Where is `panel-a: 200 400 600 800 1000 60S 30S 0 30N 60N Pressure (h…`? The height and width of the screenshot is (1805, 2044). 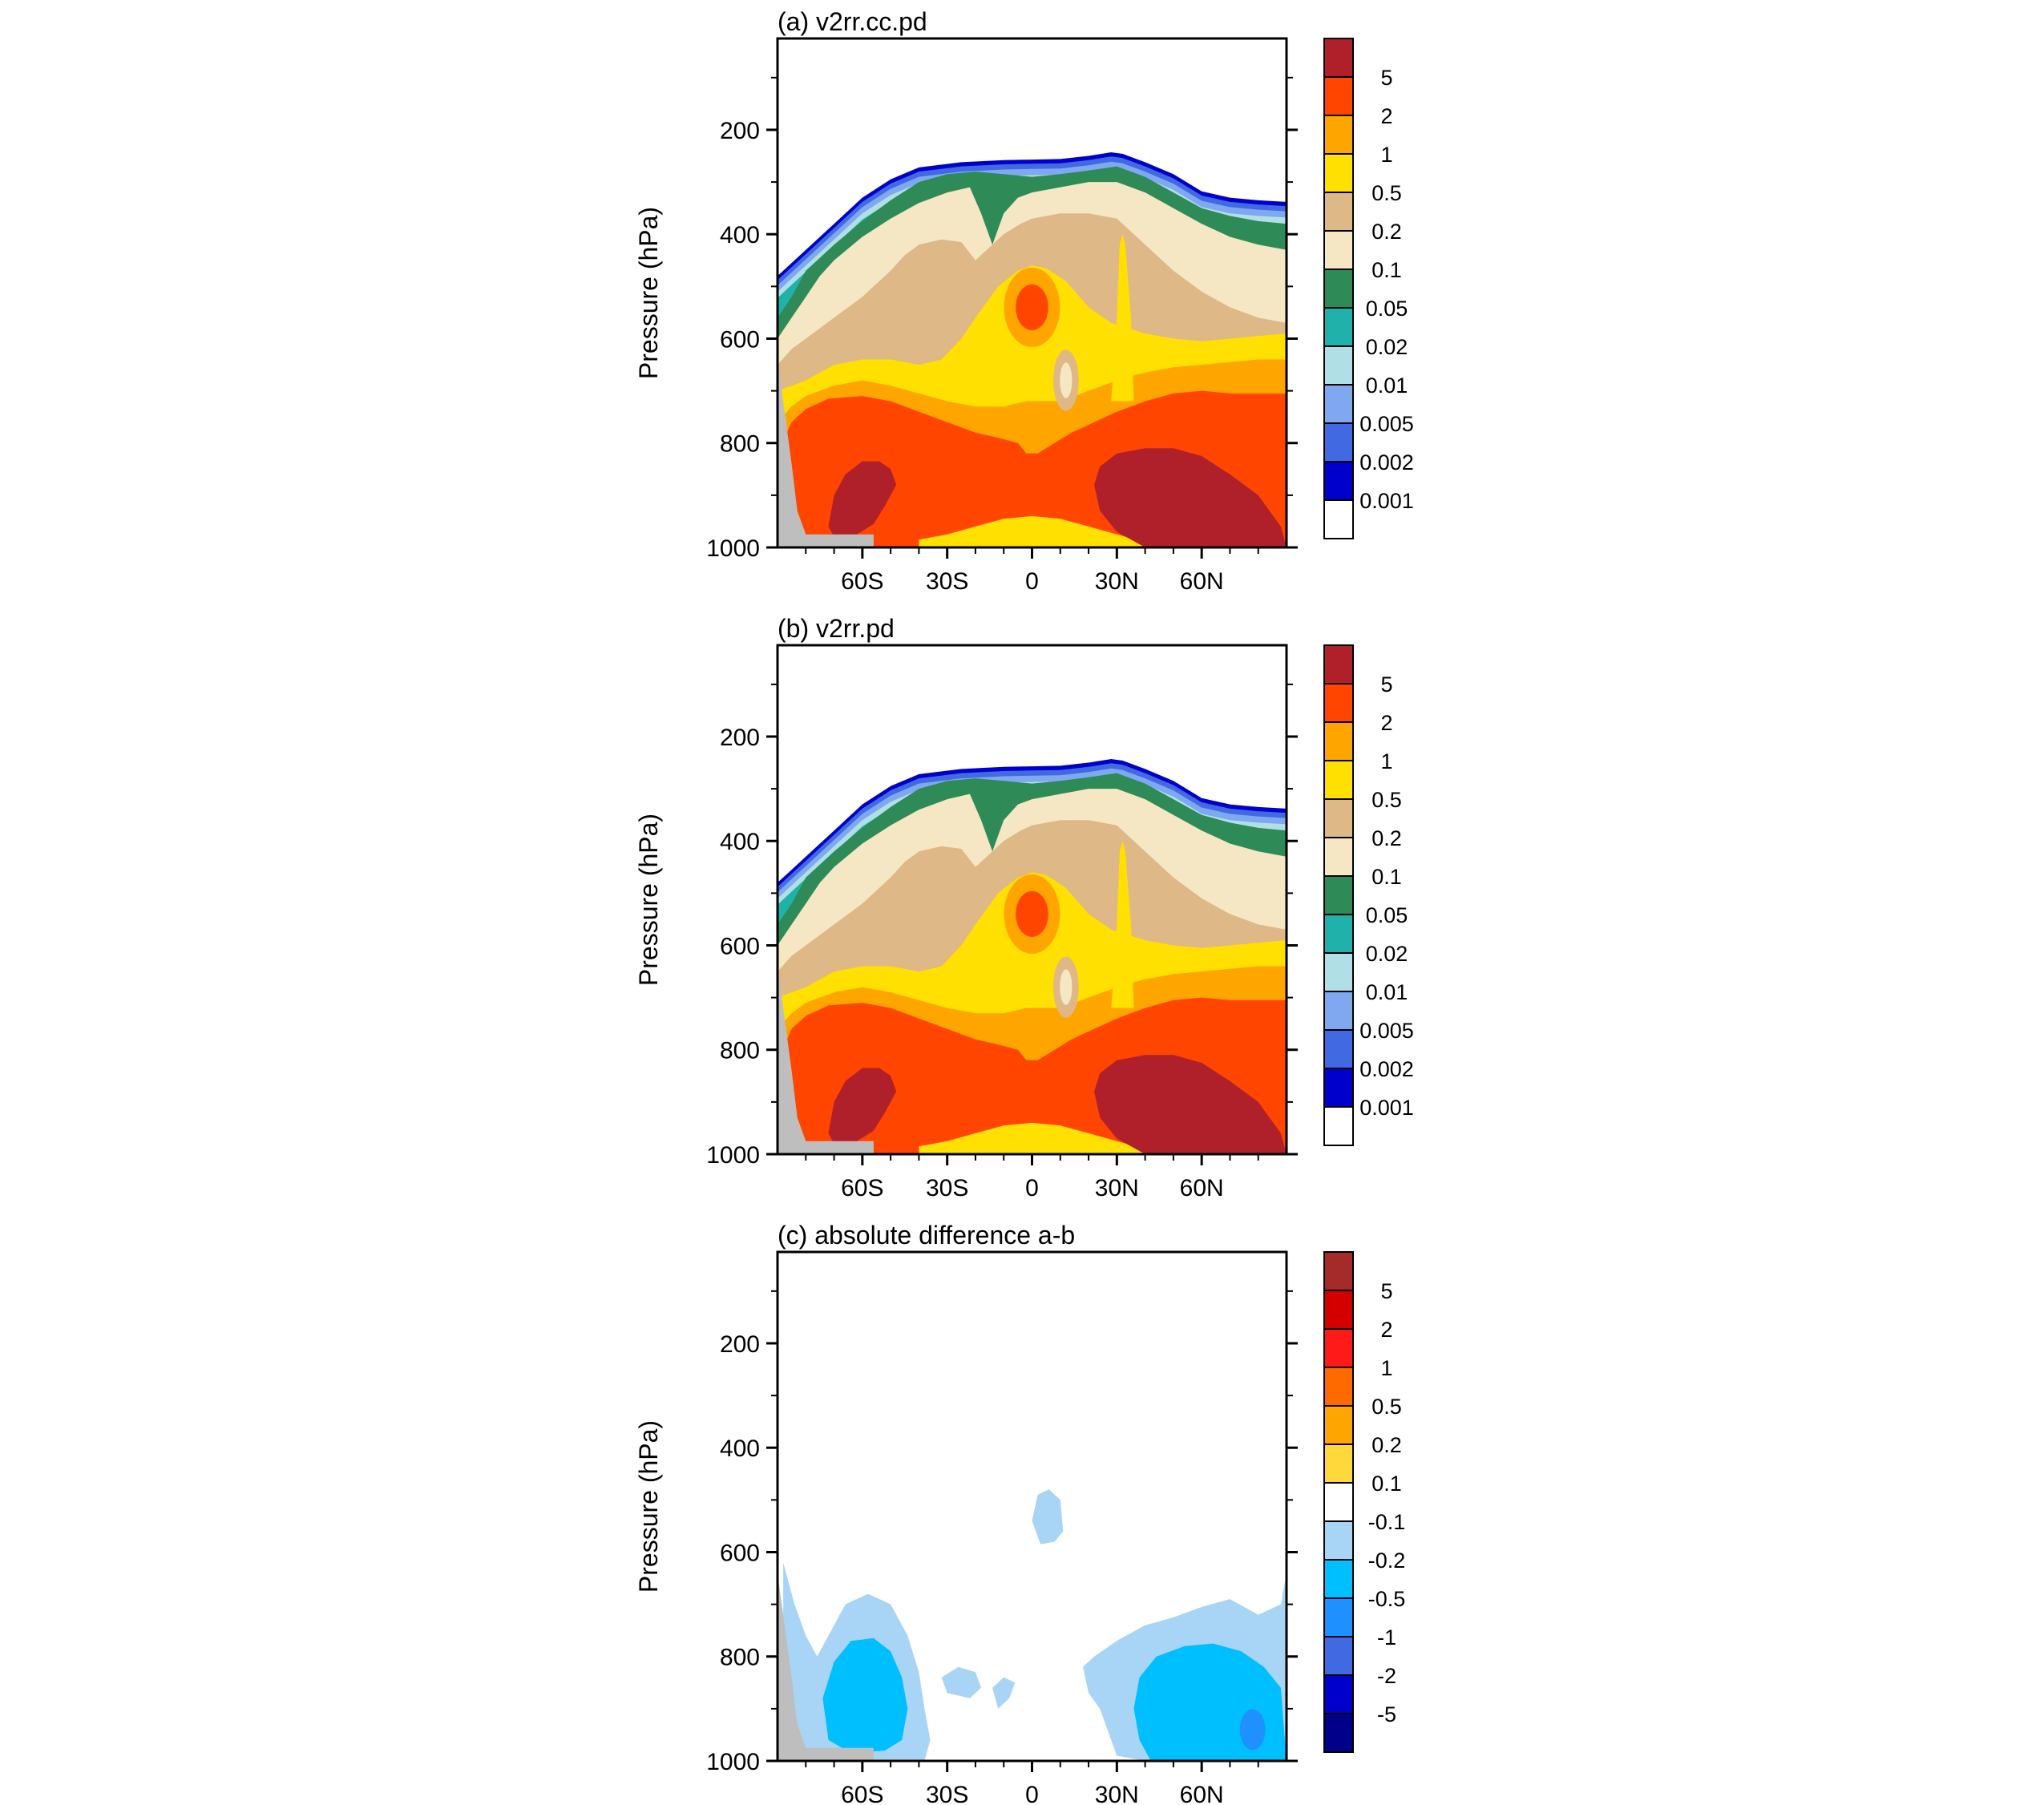
panel-a: 200 400 600 800 1000 60S 30S 0 30N 60N Pressure (h… is located at coordinates (1024, 301).